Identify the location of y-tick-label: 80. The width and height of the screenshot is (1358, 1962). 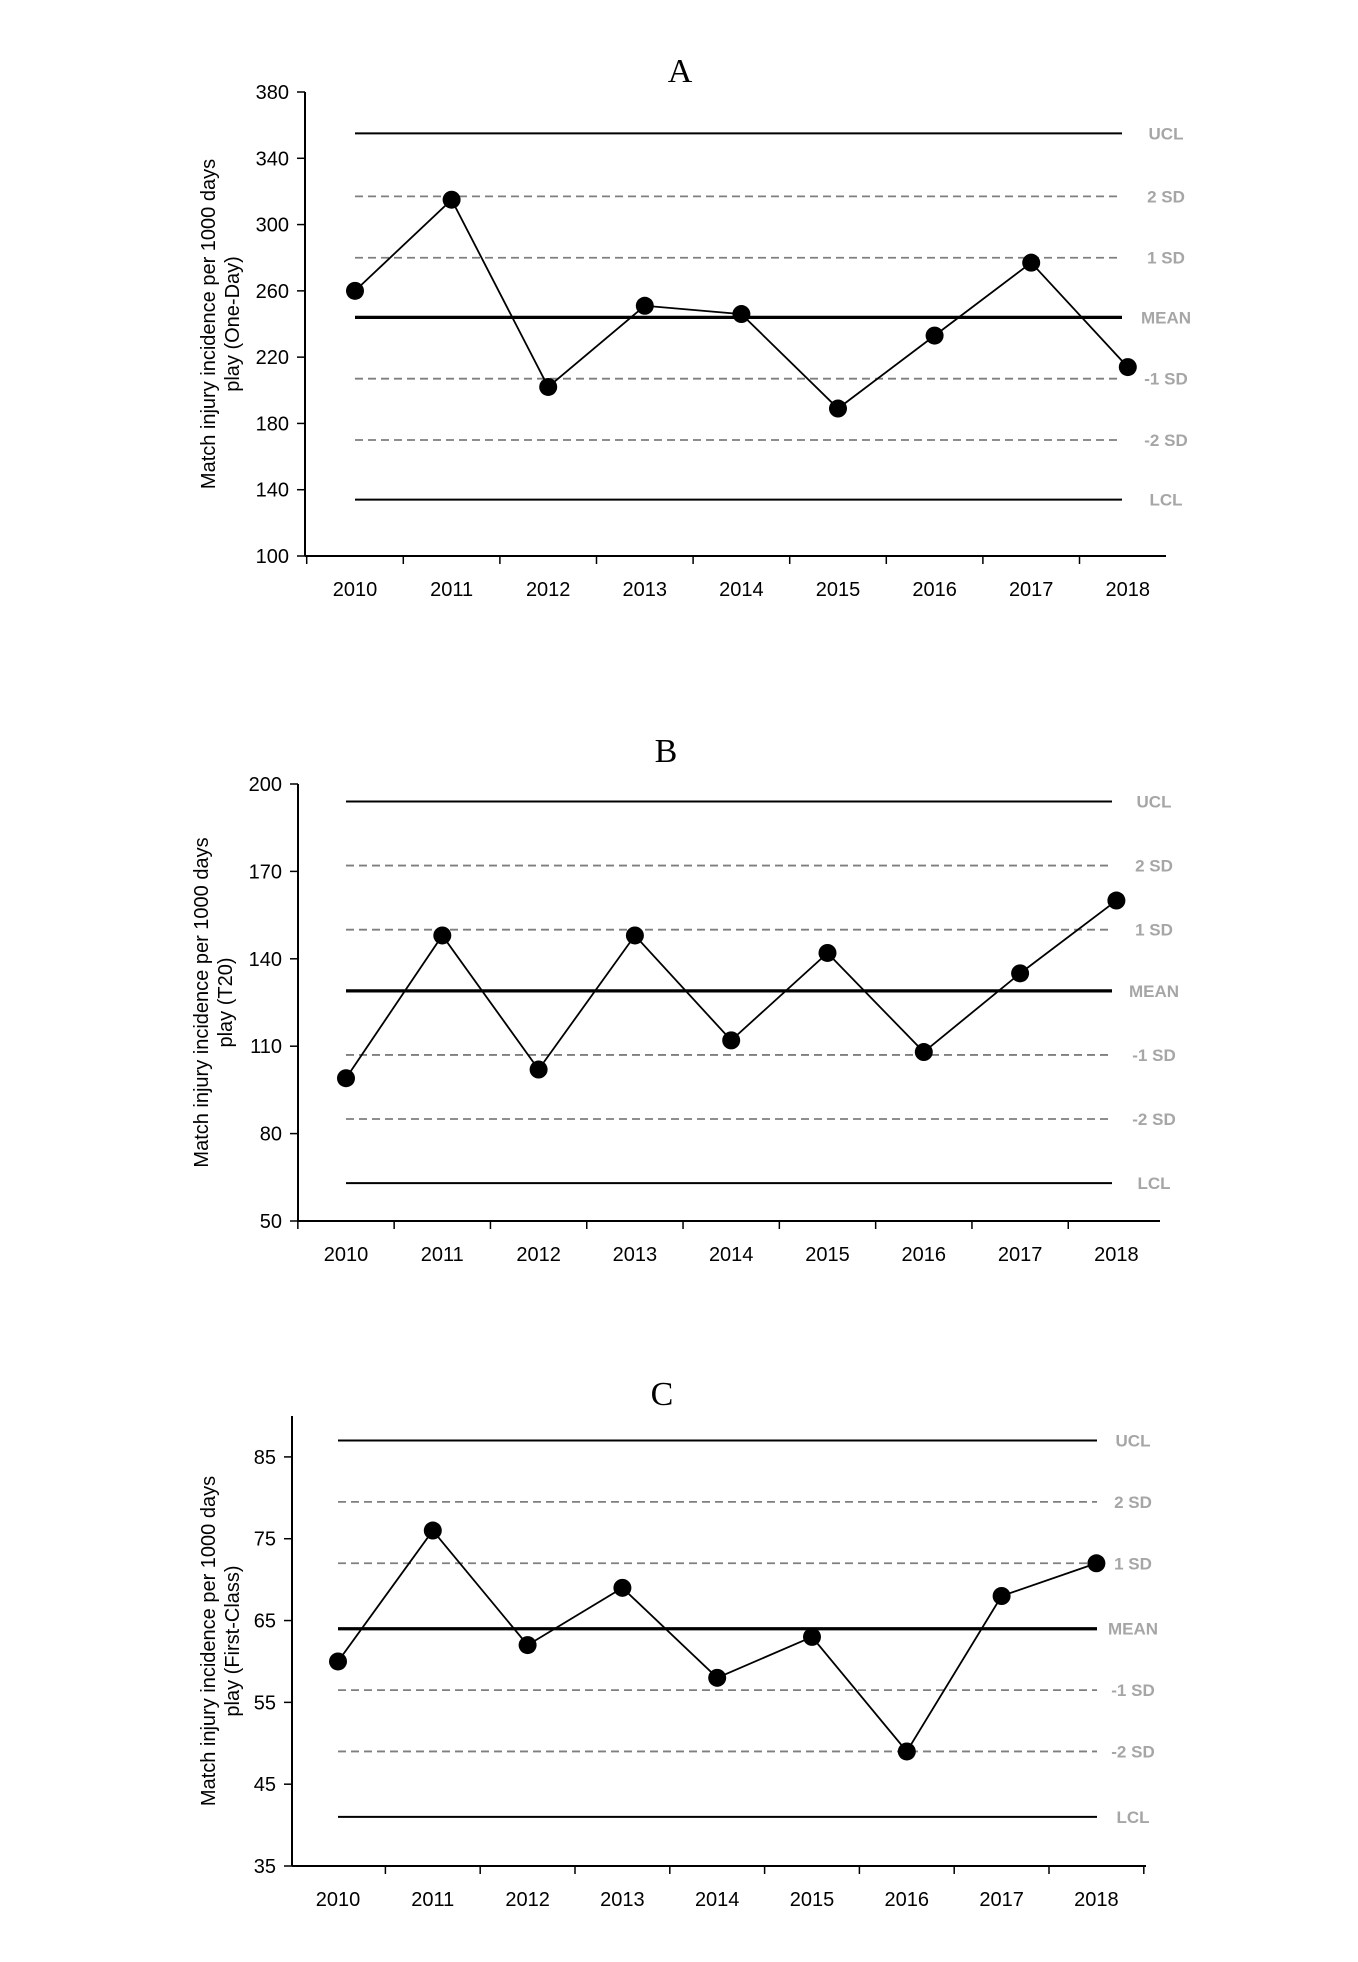
(271, 1135).